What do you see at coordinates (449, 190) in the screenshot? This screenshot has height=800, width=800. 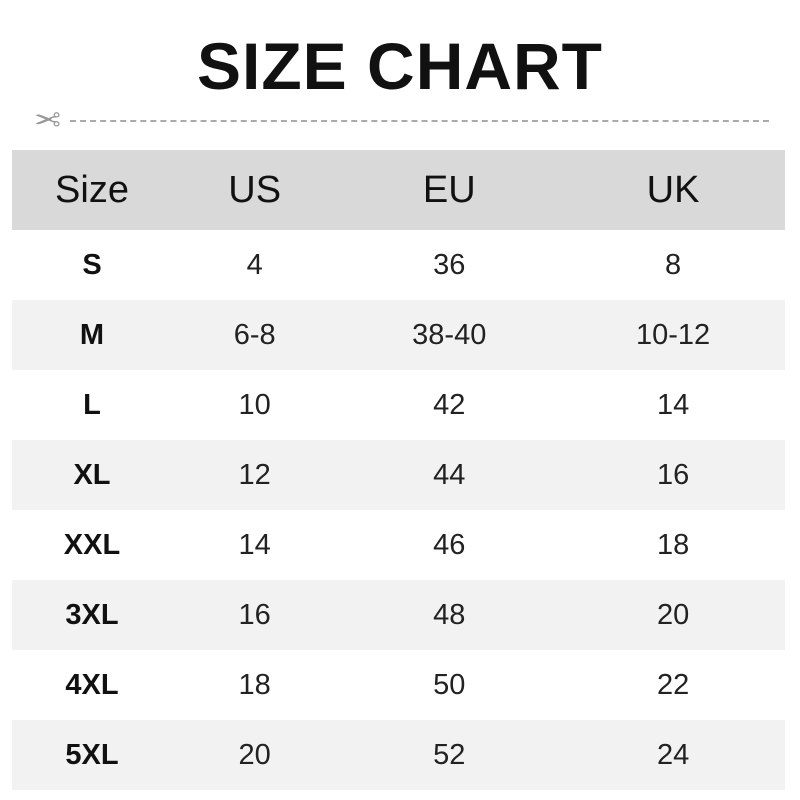 I see `column-header-eu: EU` at bounding box center [449, 190].